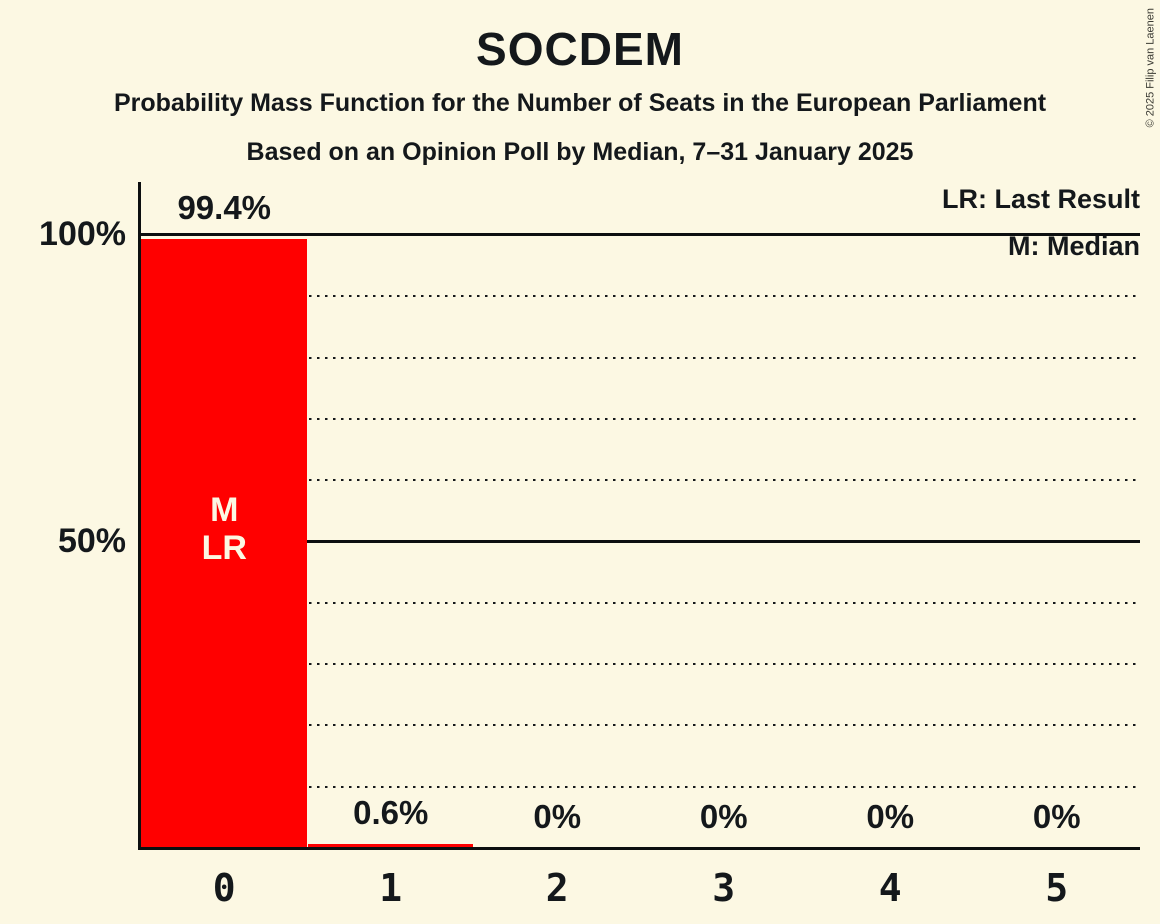  What do you see at coordinates (224, 529) in the screenshot?
I see `bar-annotation-m-lr: M LR` at bounding box center [224, 529].